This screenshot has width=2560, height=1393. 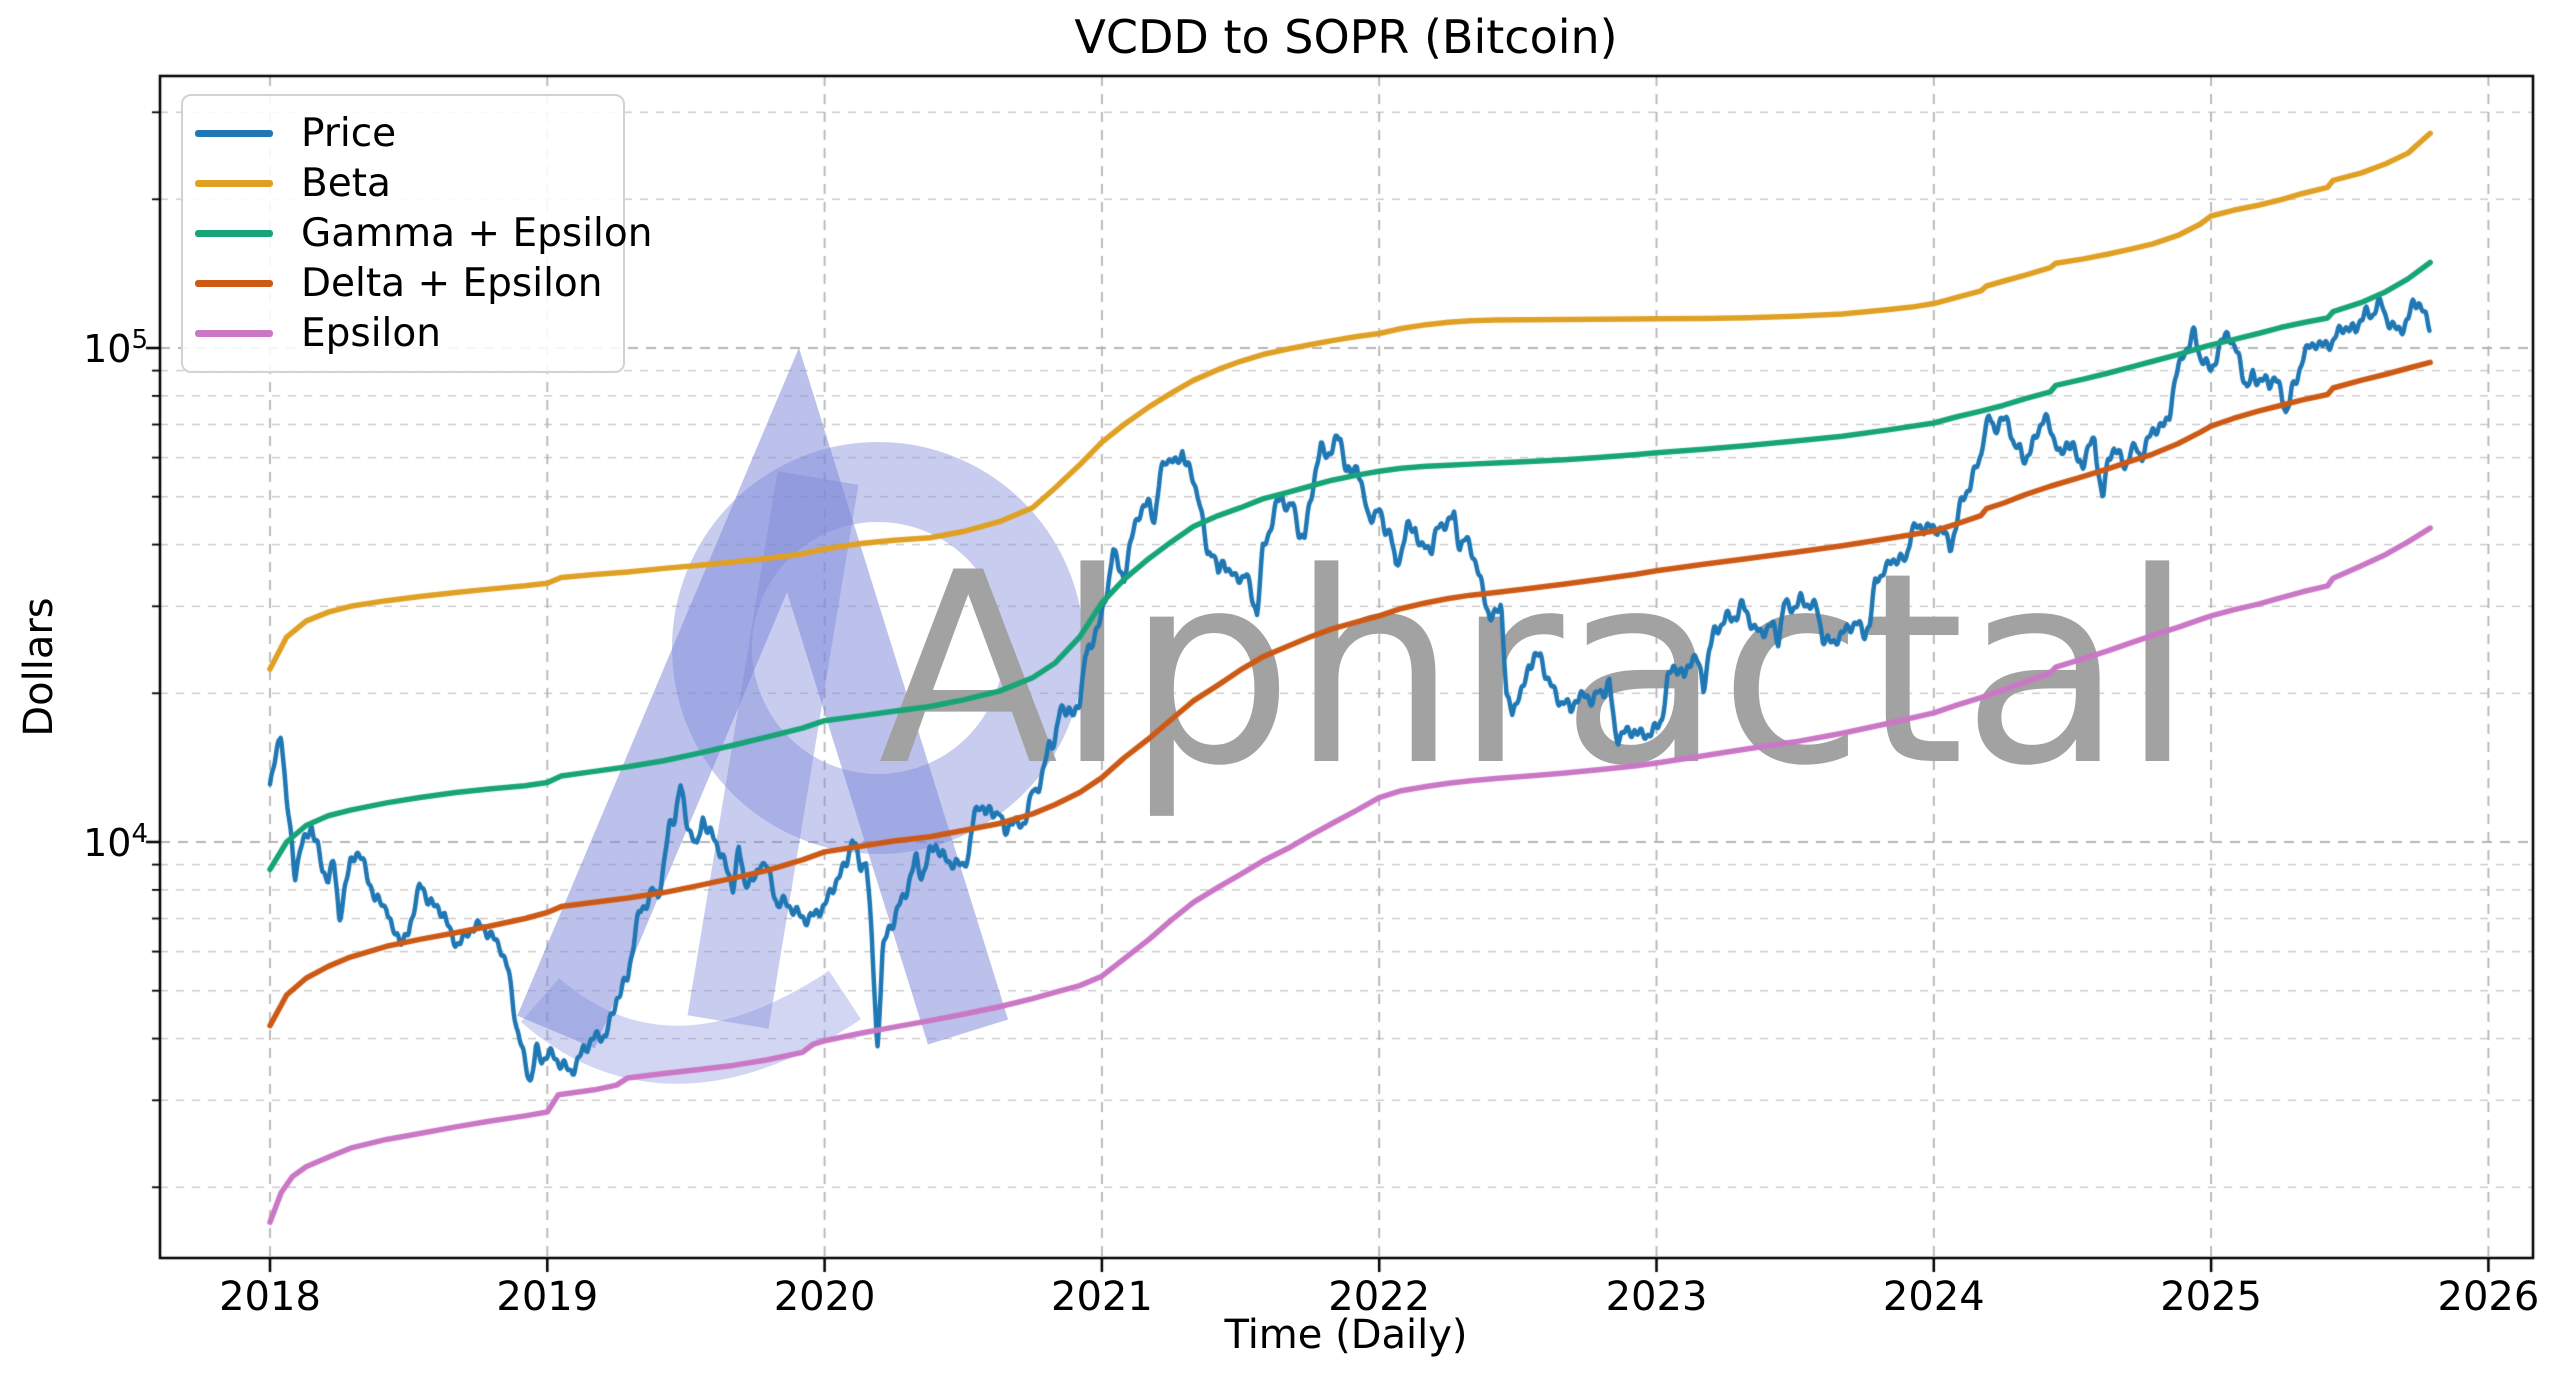 What do you see at coordinates (409, 133) in the screenshot?
I see `legend-item-price: Price` at bounding box center [409, 133].